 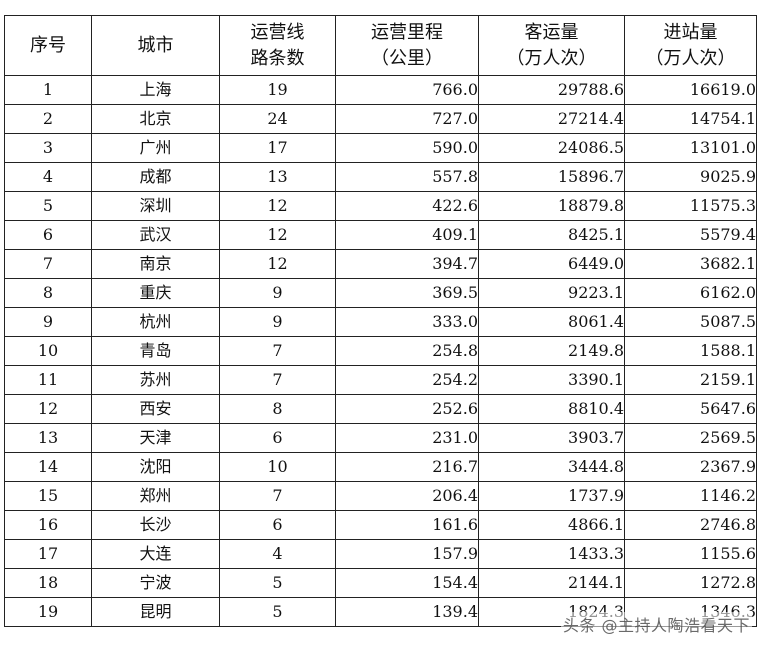 What do you see at coordinates (380, 409) in the screenshot?
I see `table-row: 12 西安 8 252.6 8810.4 5647.6` at bounding box center [380, 409].